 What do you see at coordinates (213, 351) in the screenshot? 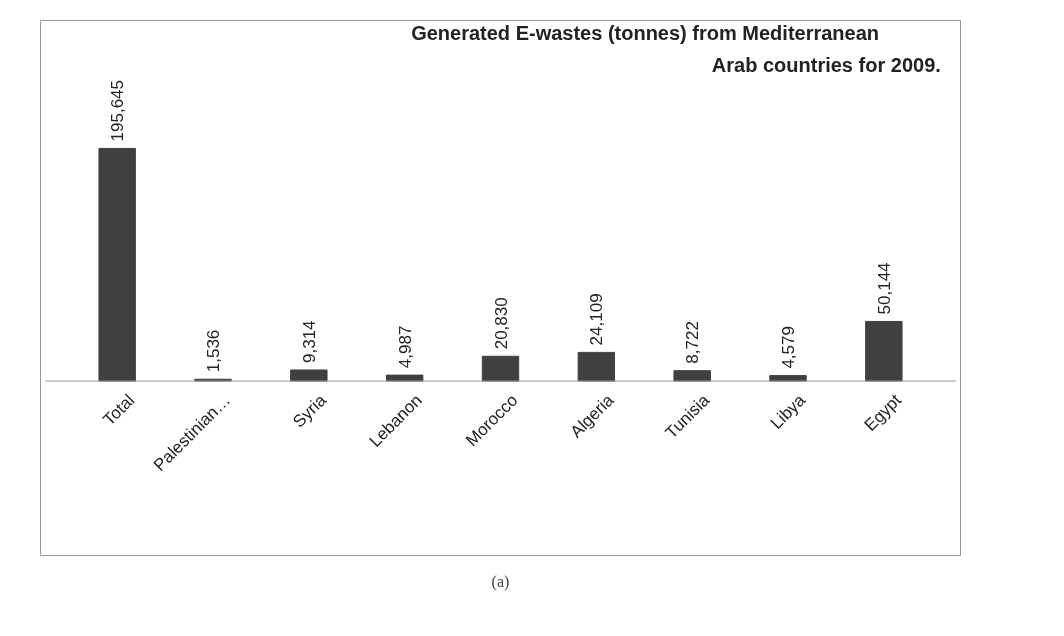
I see `data-label: 1,536` at bounding box center [213, 351].